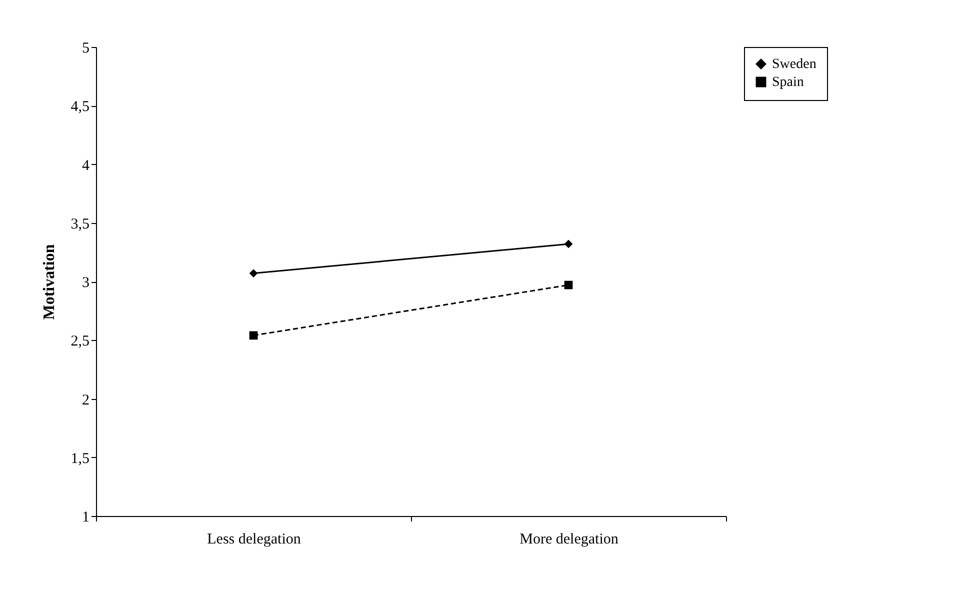  Describe the element at coordinates (80, 458) in the screenshot. I see `y-tick-label: 1,5` at that location.